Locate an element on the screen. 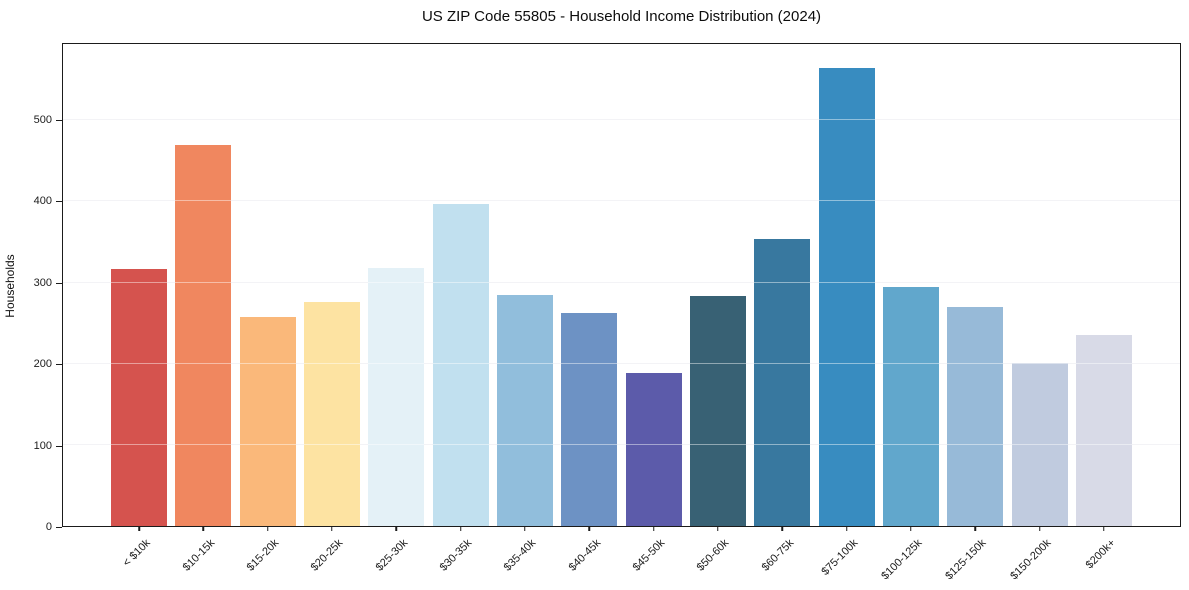 Image resolution: width=1189 pixels, height=590 pixels. bar-slot: $35-40k is located at coordinates (524, 309).